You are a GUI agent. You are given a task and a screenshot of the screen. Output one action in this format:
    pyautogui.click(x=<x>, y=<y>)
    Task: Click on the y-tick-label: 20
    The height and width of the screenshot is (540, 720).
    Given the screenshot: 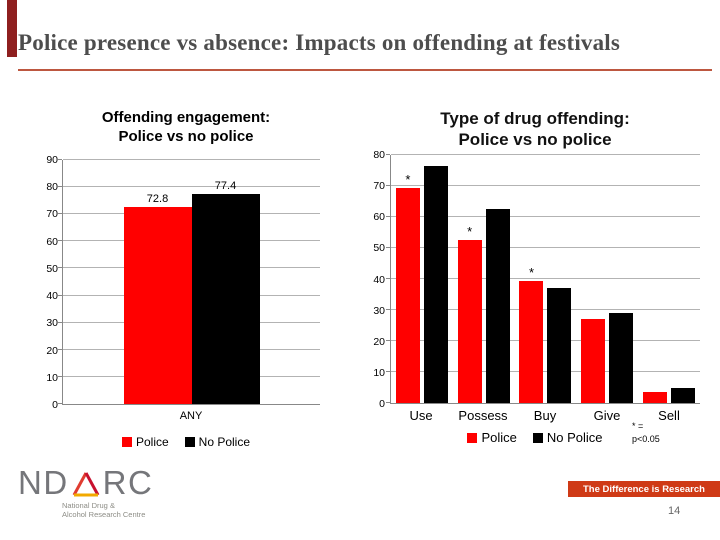 What is the action you would take?
    pyautogui.click(x=52, y=350)
    